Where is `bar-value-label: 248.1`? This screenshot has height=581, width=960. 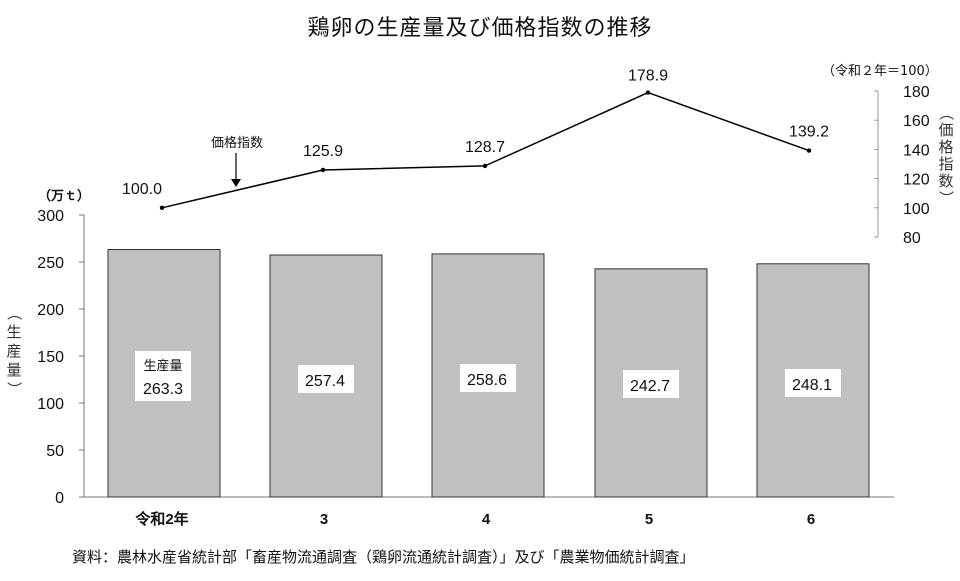 bar-value-label: 248.1 is located at coordinates (812, 385).